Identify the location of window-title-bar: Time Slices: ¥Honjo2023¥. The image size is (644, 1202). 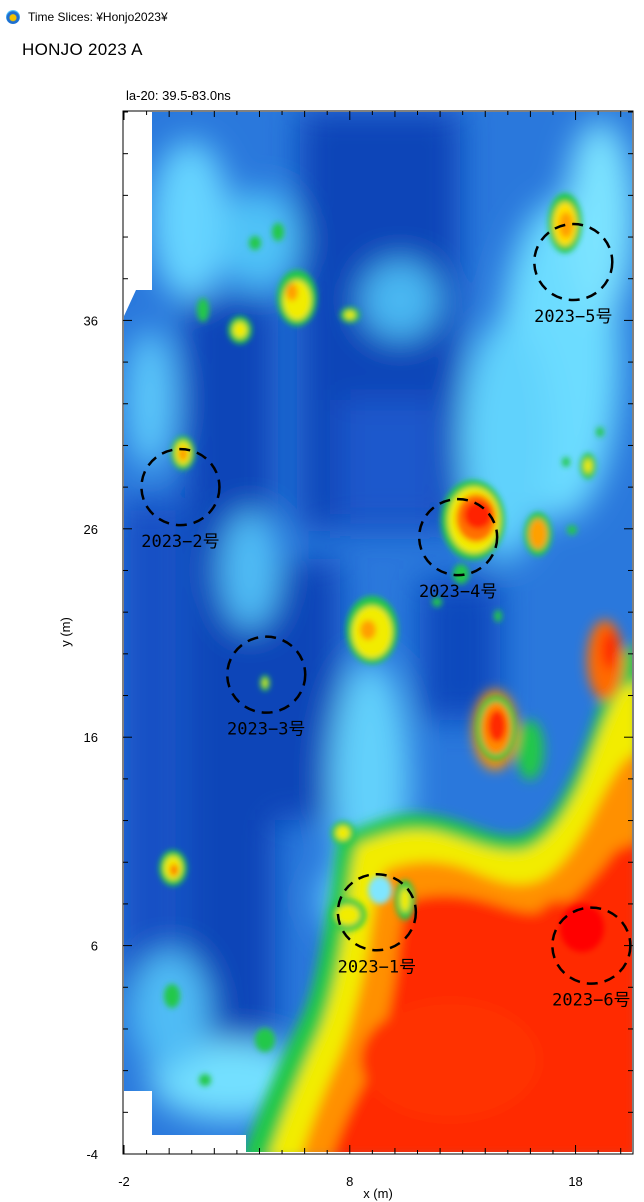
(322, 17).